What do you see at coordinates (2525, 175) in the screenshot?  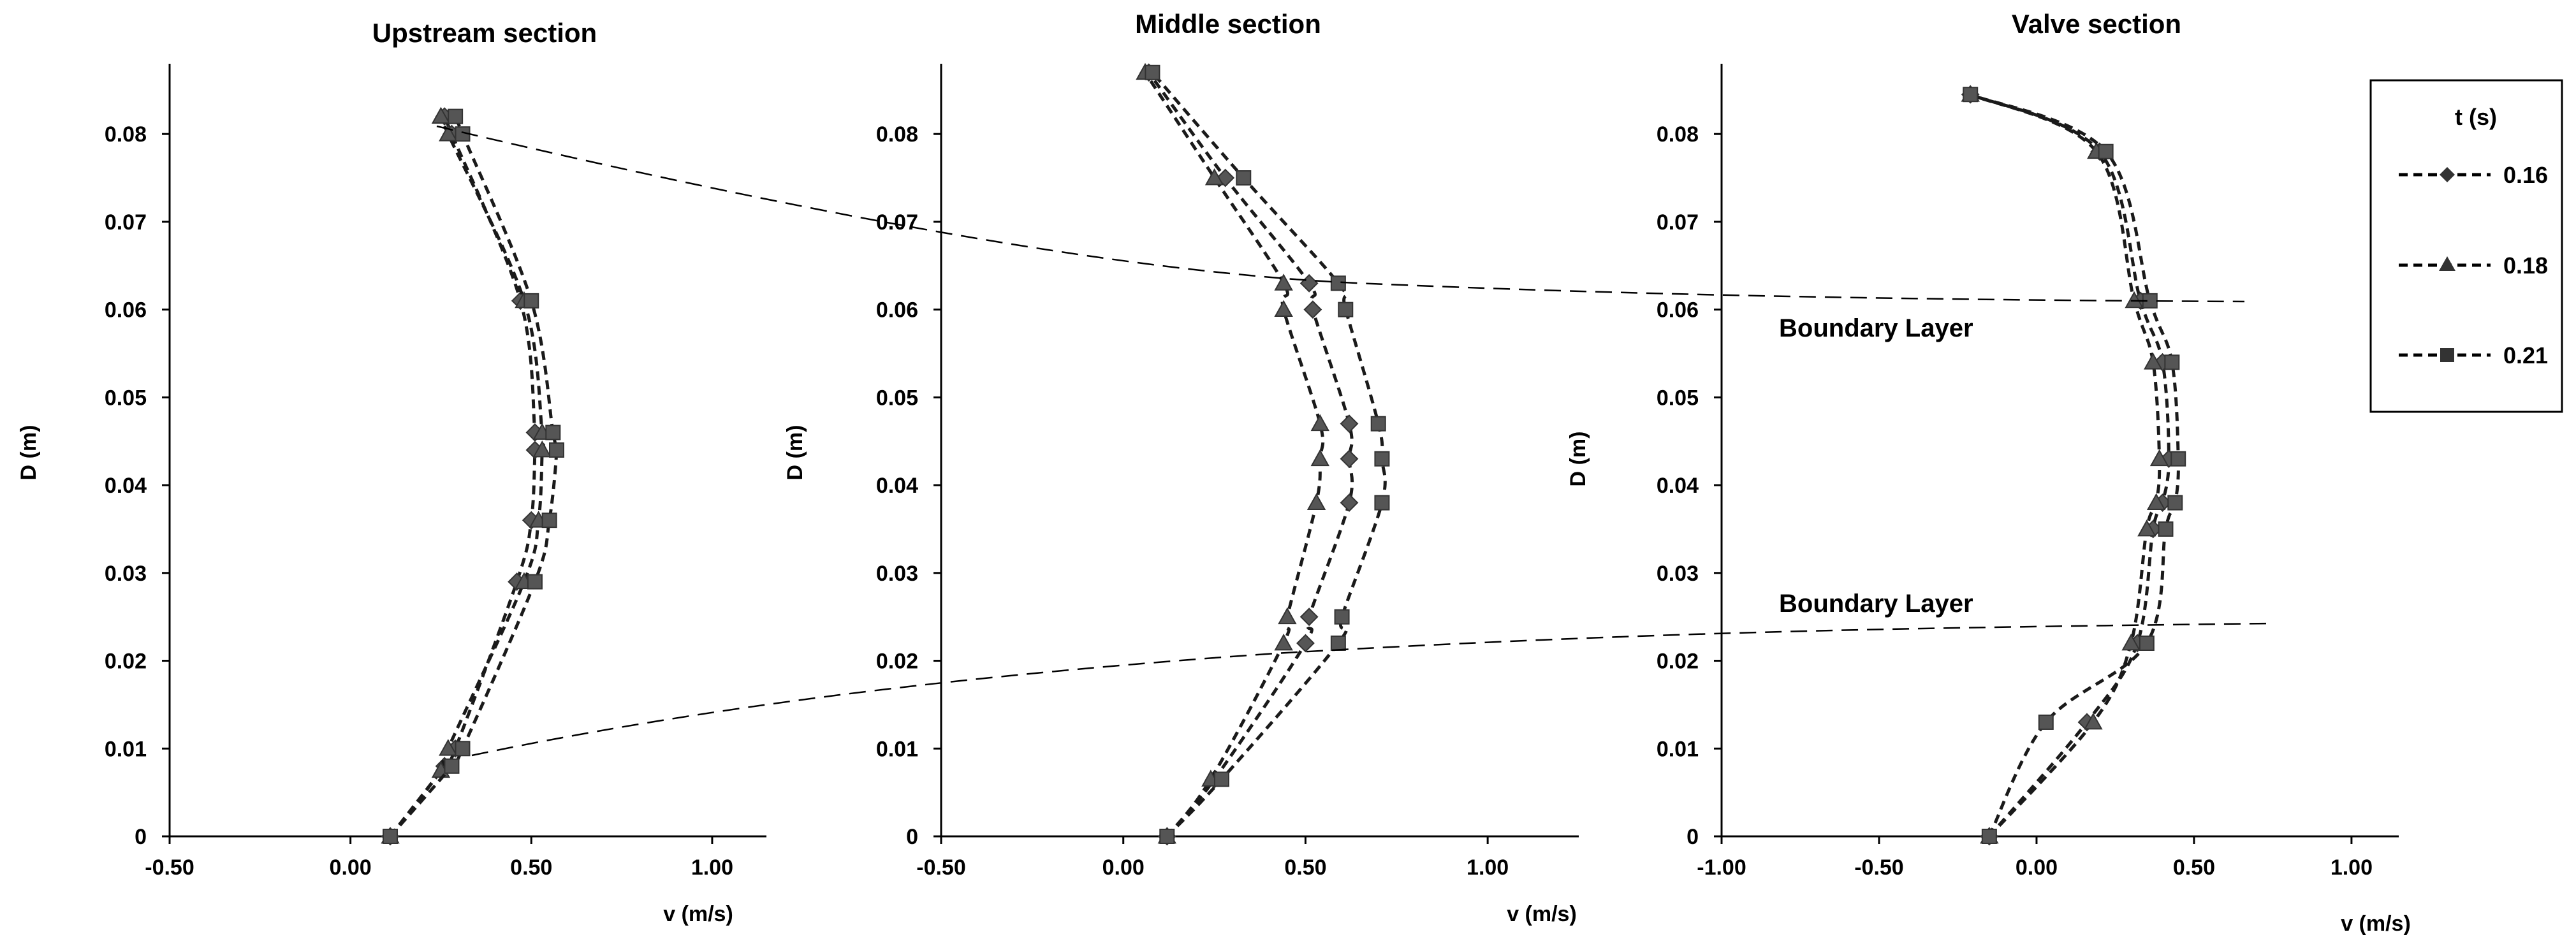 I see `legend-label-0: 0.16` at bounding box center [2525, 175].